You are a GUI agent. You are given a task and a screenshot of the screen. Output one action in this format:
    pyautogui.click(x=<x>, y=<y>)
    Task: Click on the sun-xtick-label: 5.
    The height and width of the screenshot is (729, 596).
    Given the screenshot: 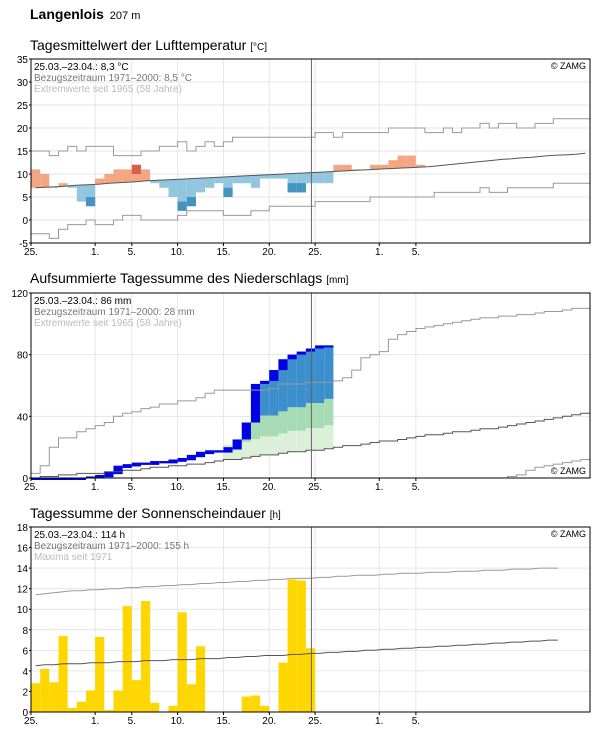 What is the action you would take?
    pyautogui.click(x=416, y=721)
    